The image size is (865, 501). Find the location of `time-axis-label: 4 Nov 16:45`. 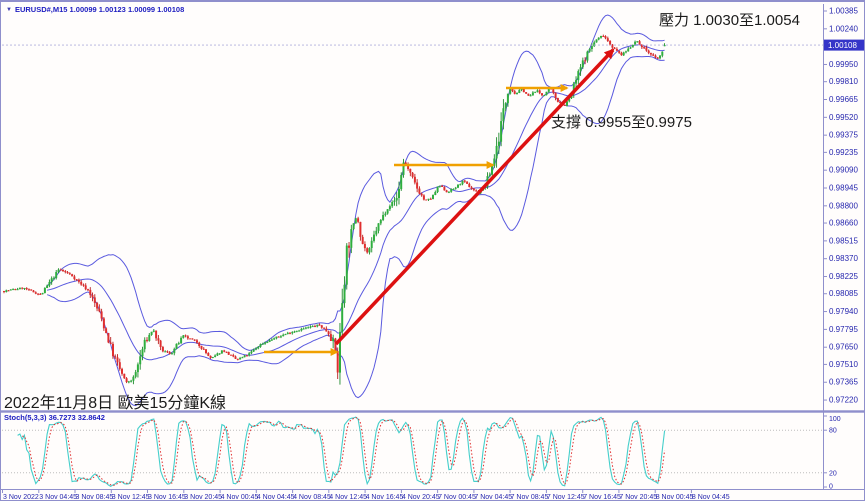

time-axis-label: 4 Nov 16:45 is located at coordinates (385, 497).